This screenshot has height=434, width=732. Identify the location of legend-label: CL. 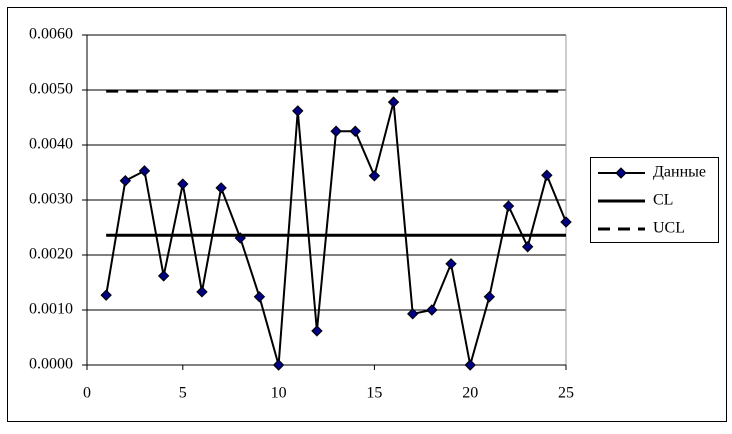
(663, 200).